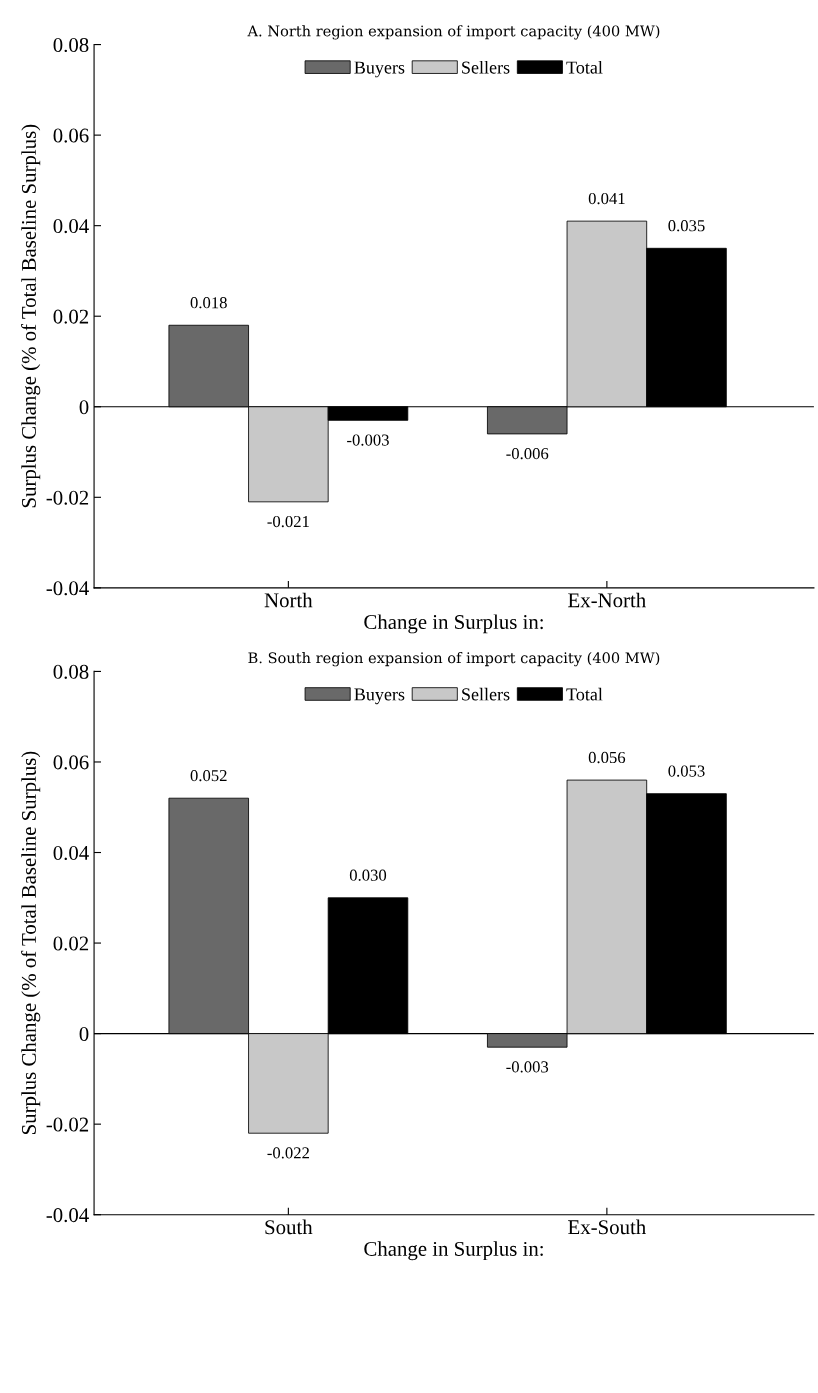 The width and height of the screenshot is (818, 1393). What do you see at coordinates (686, 226) in the screenshot?
I see `text: 0.035` at bounding box center [686, 226].